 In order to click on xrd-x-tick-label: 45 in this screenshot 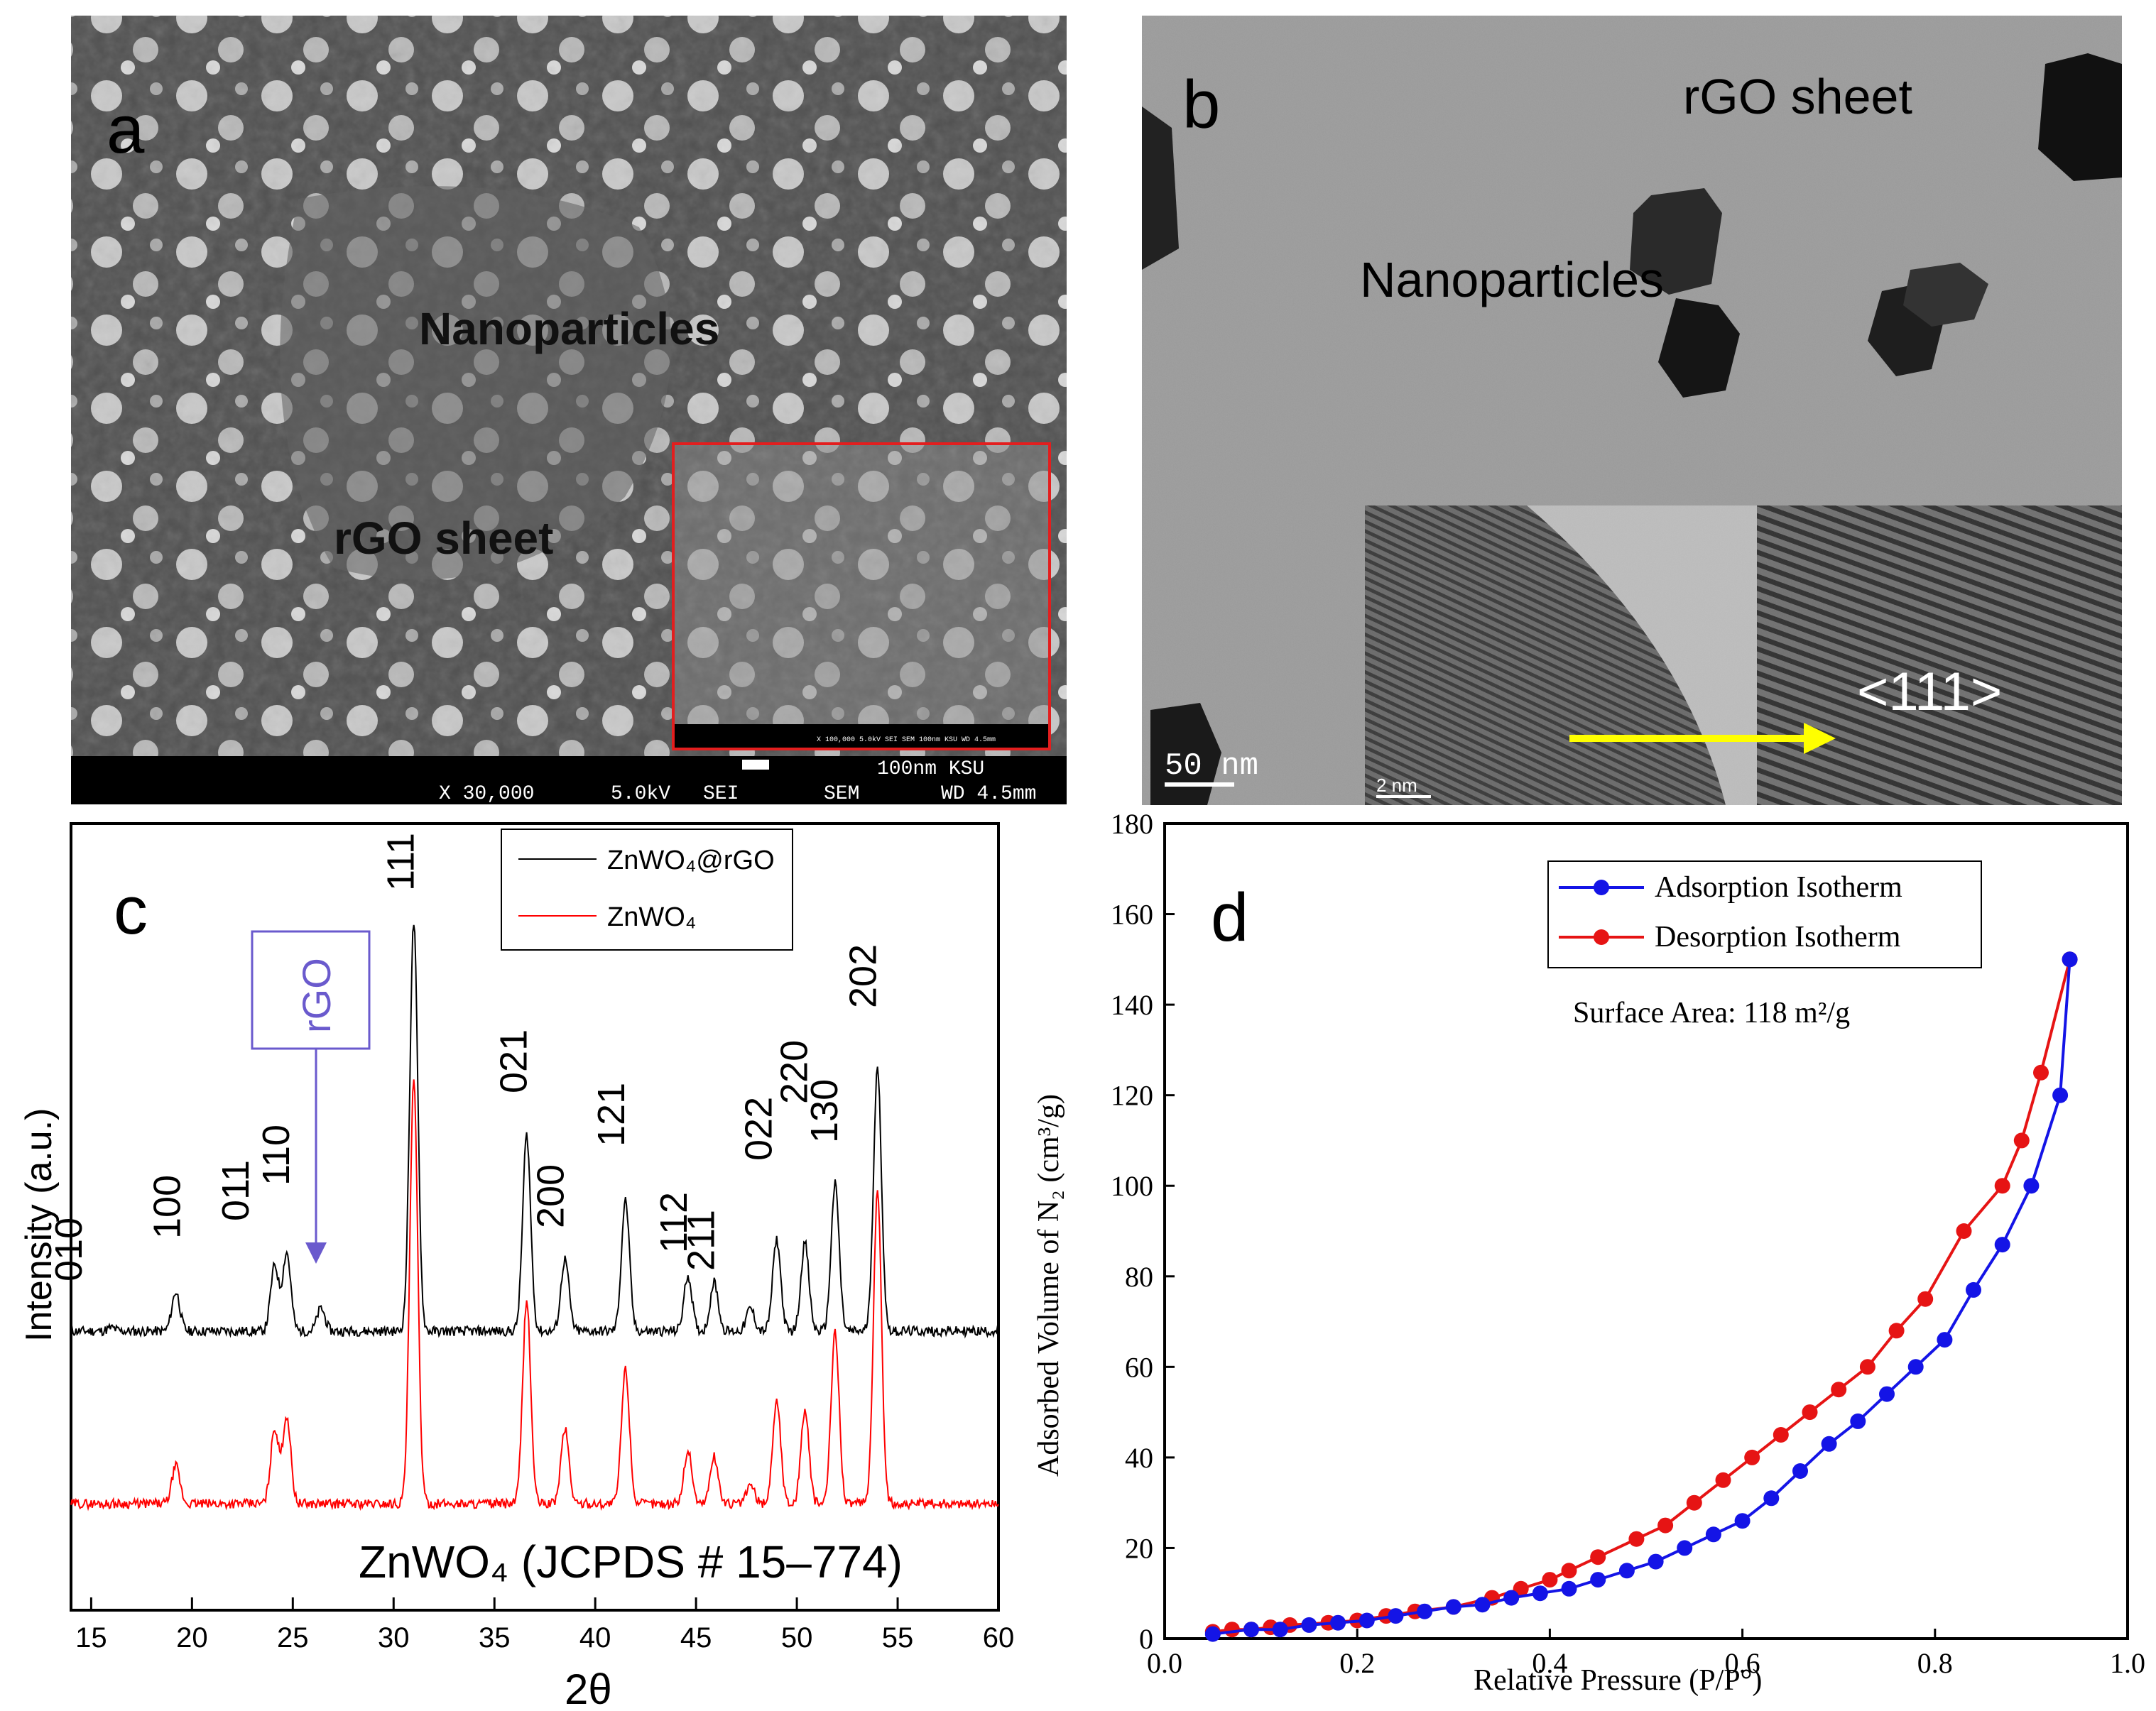, I will do `click(696, 1637)`.